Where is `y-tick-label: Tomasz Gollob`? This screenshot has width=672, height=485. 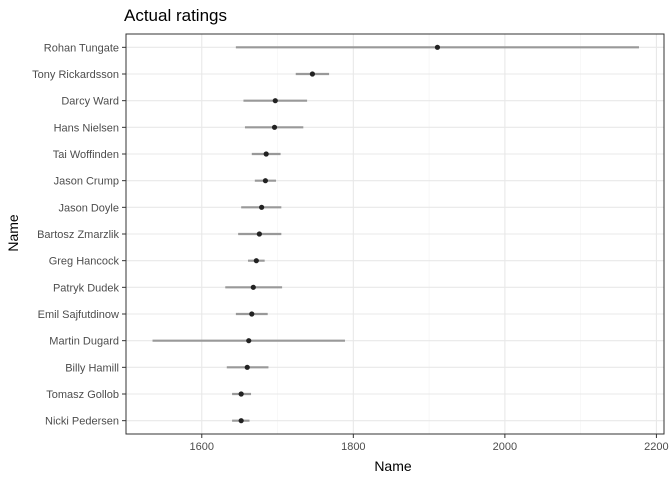
y-tick-label: Tomasz Gollob is located at coordinates (82, 395).